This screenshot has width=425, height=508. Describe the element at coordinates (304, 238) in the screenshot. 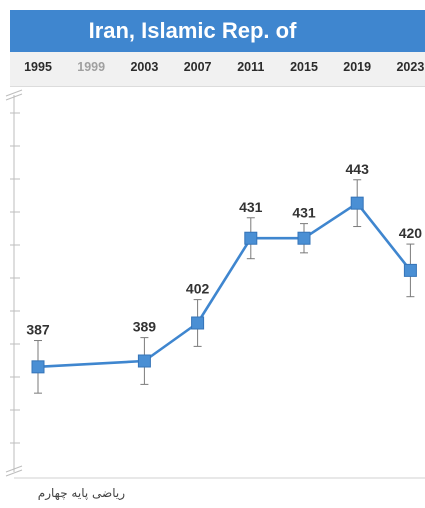

I see `data-point-2015` at that location.